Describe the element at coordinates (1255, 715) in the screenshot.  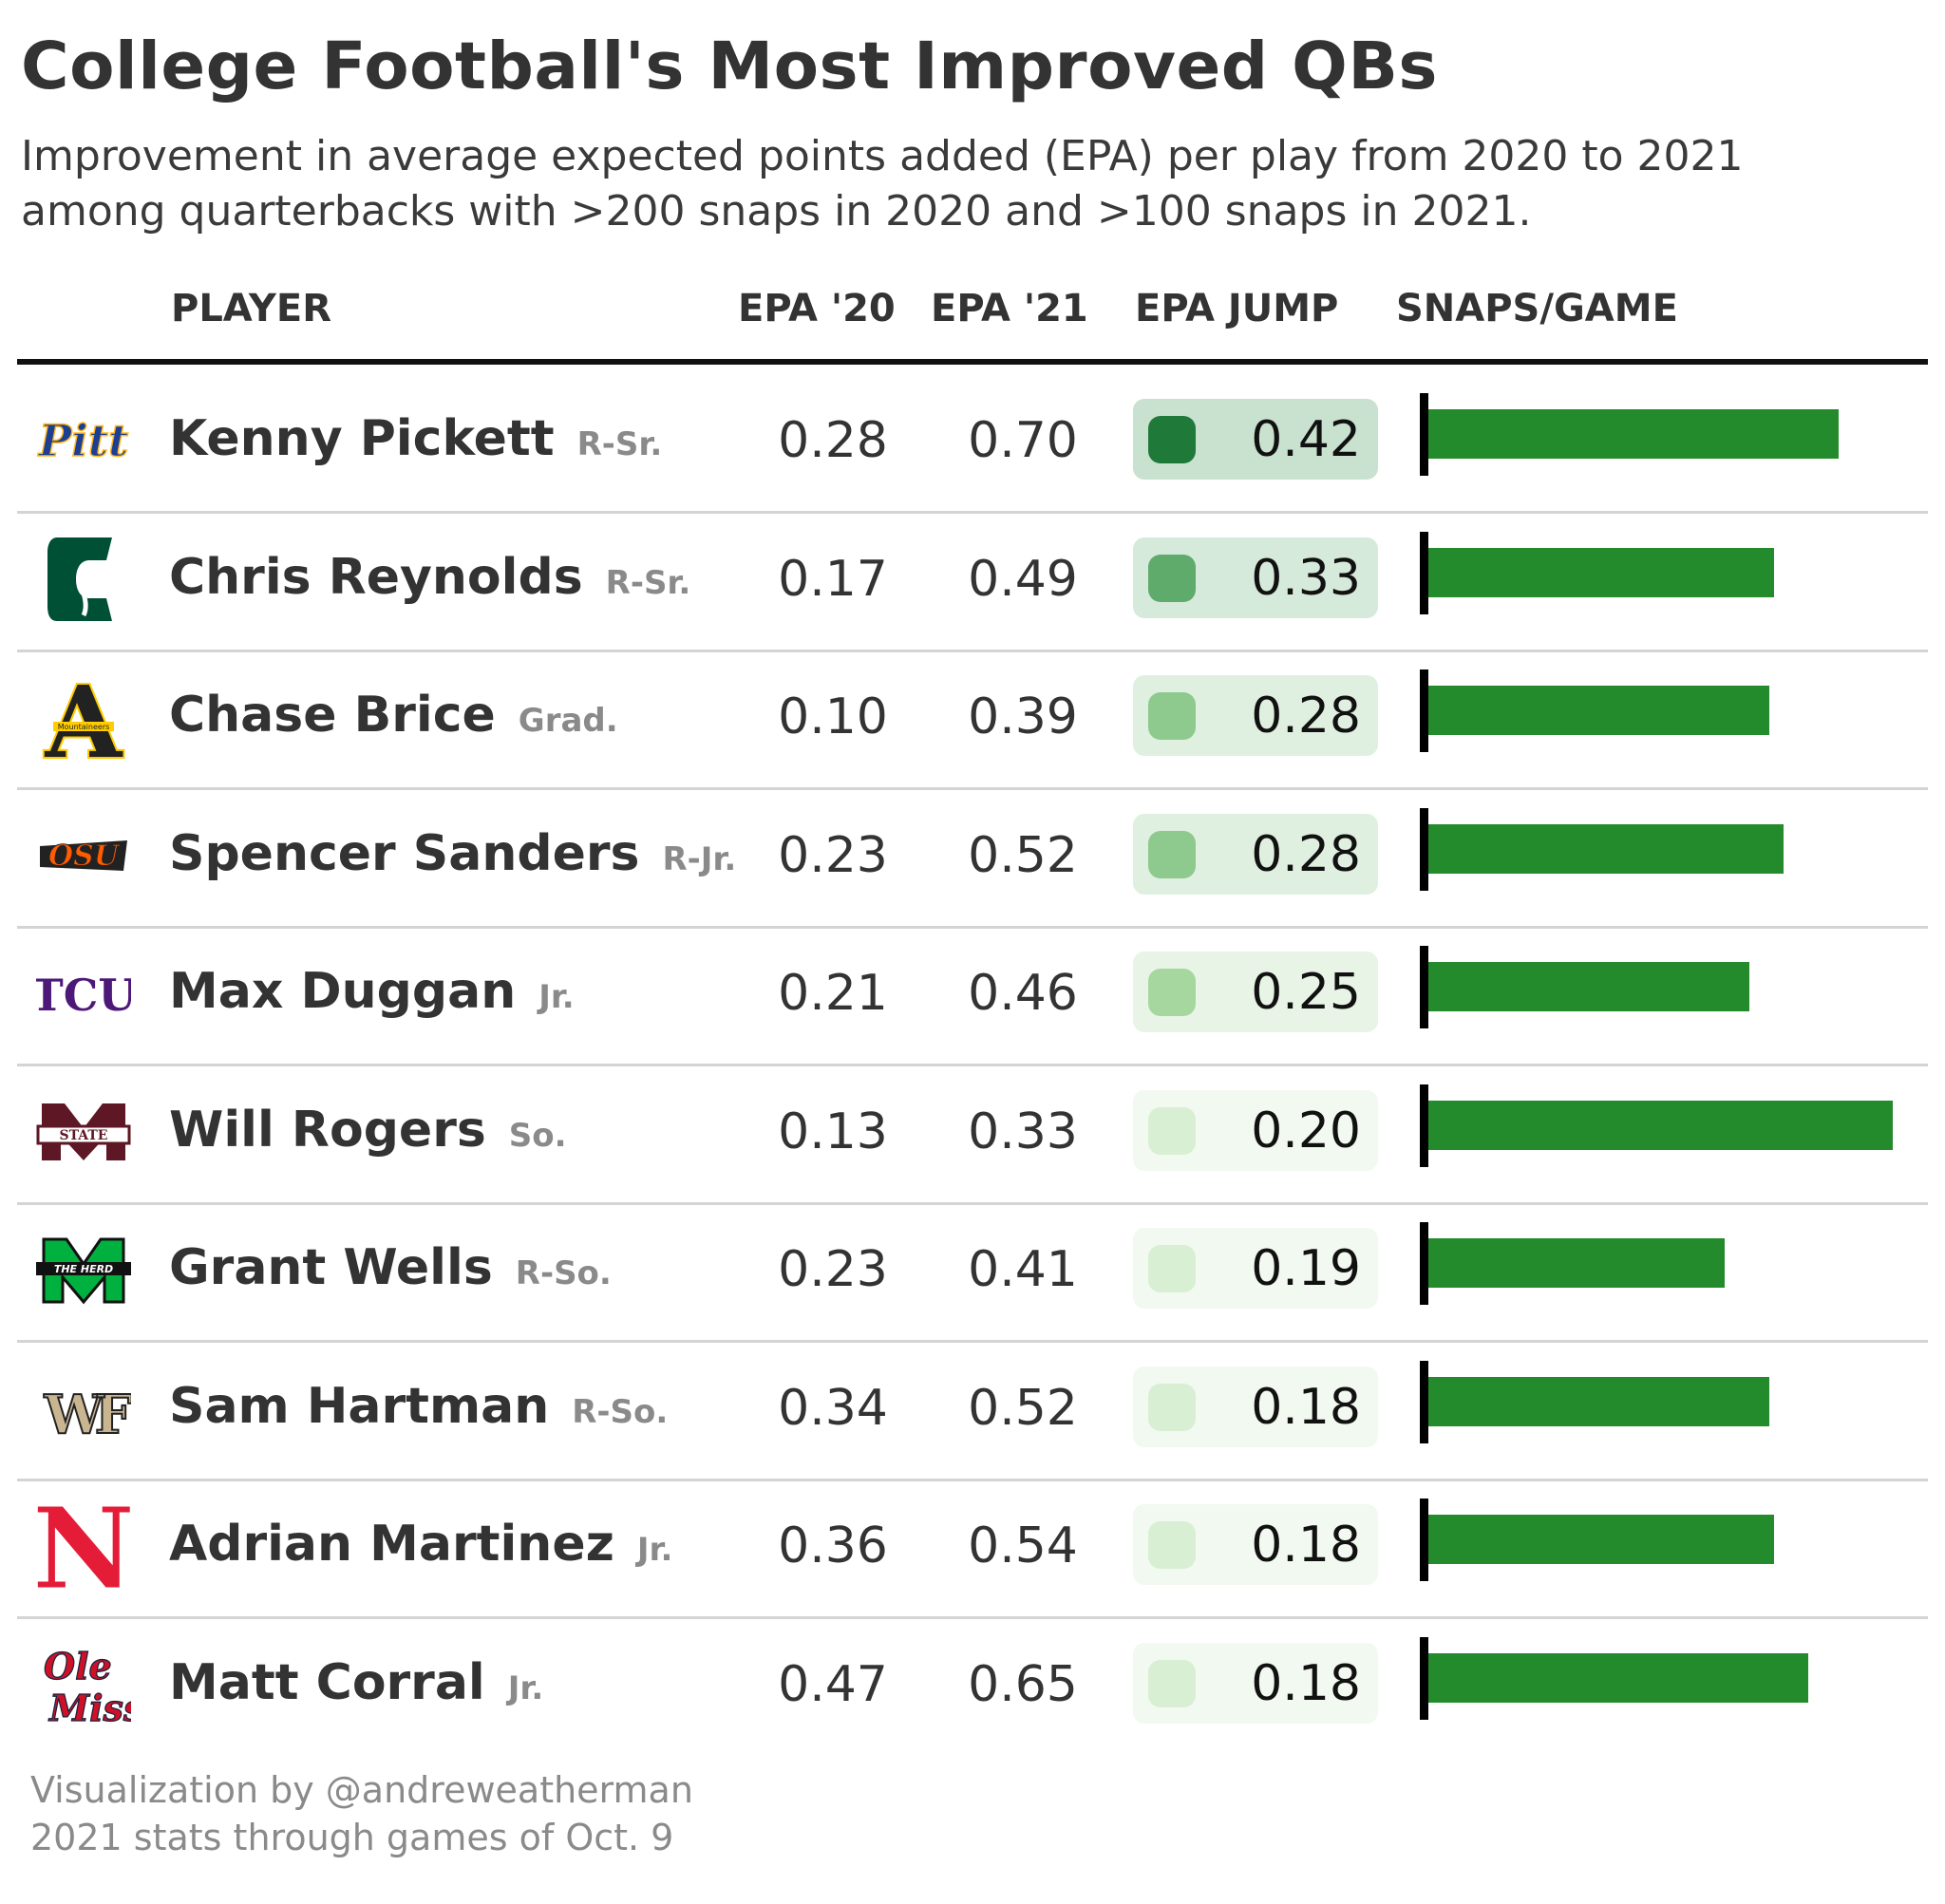
I see `epa-jump-cell: 0.28` at that location.